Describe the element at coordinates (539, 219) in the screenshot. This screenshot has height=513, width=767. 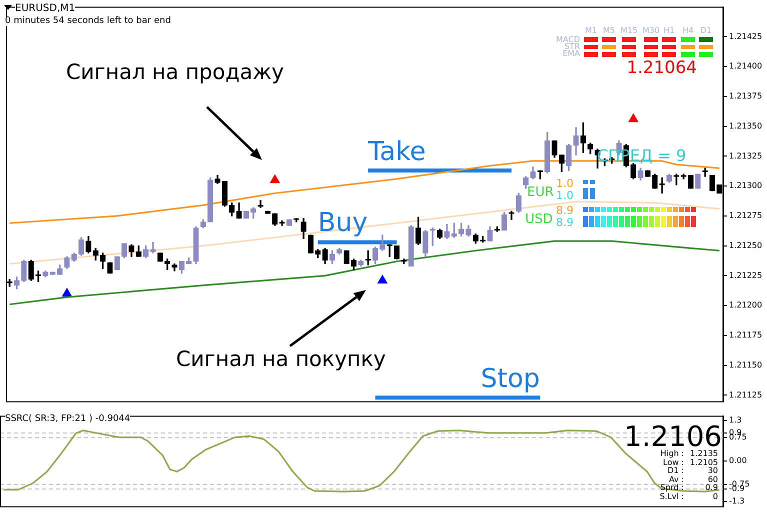
I see `annotation: USD` at that location.